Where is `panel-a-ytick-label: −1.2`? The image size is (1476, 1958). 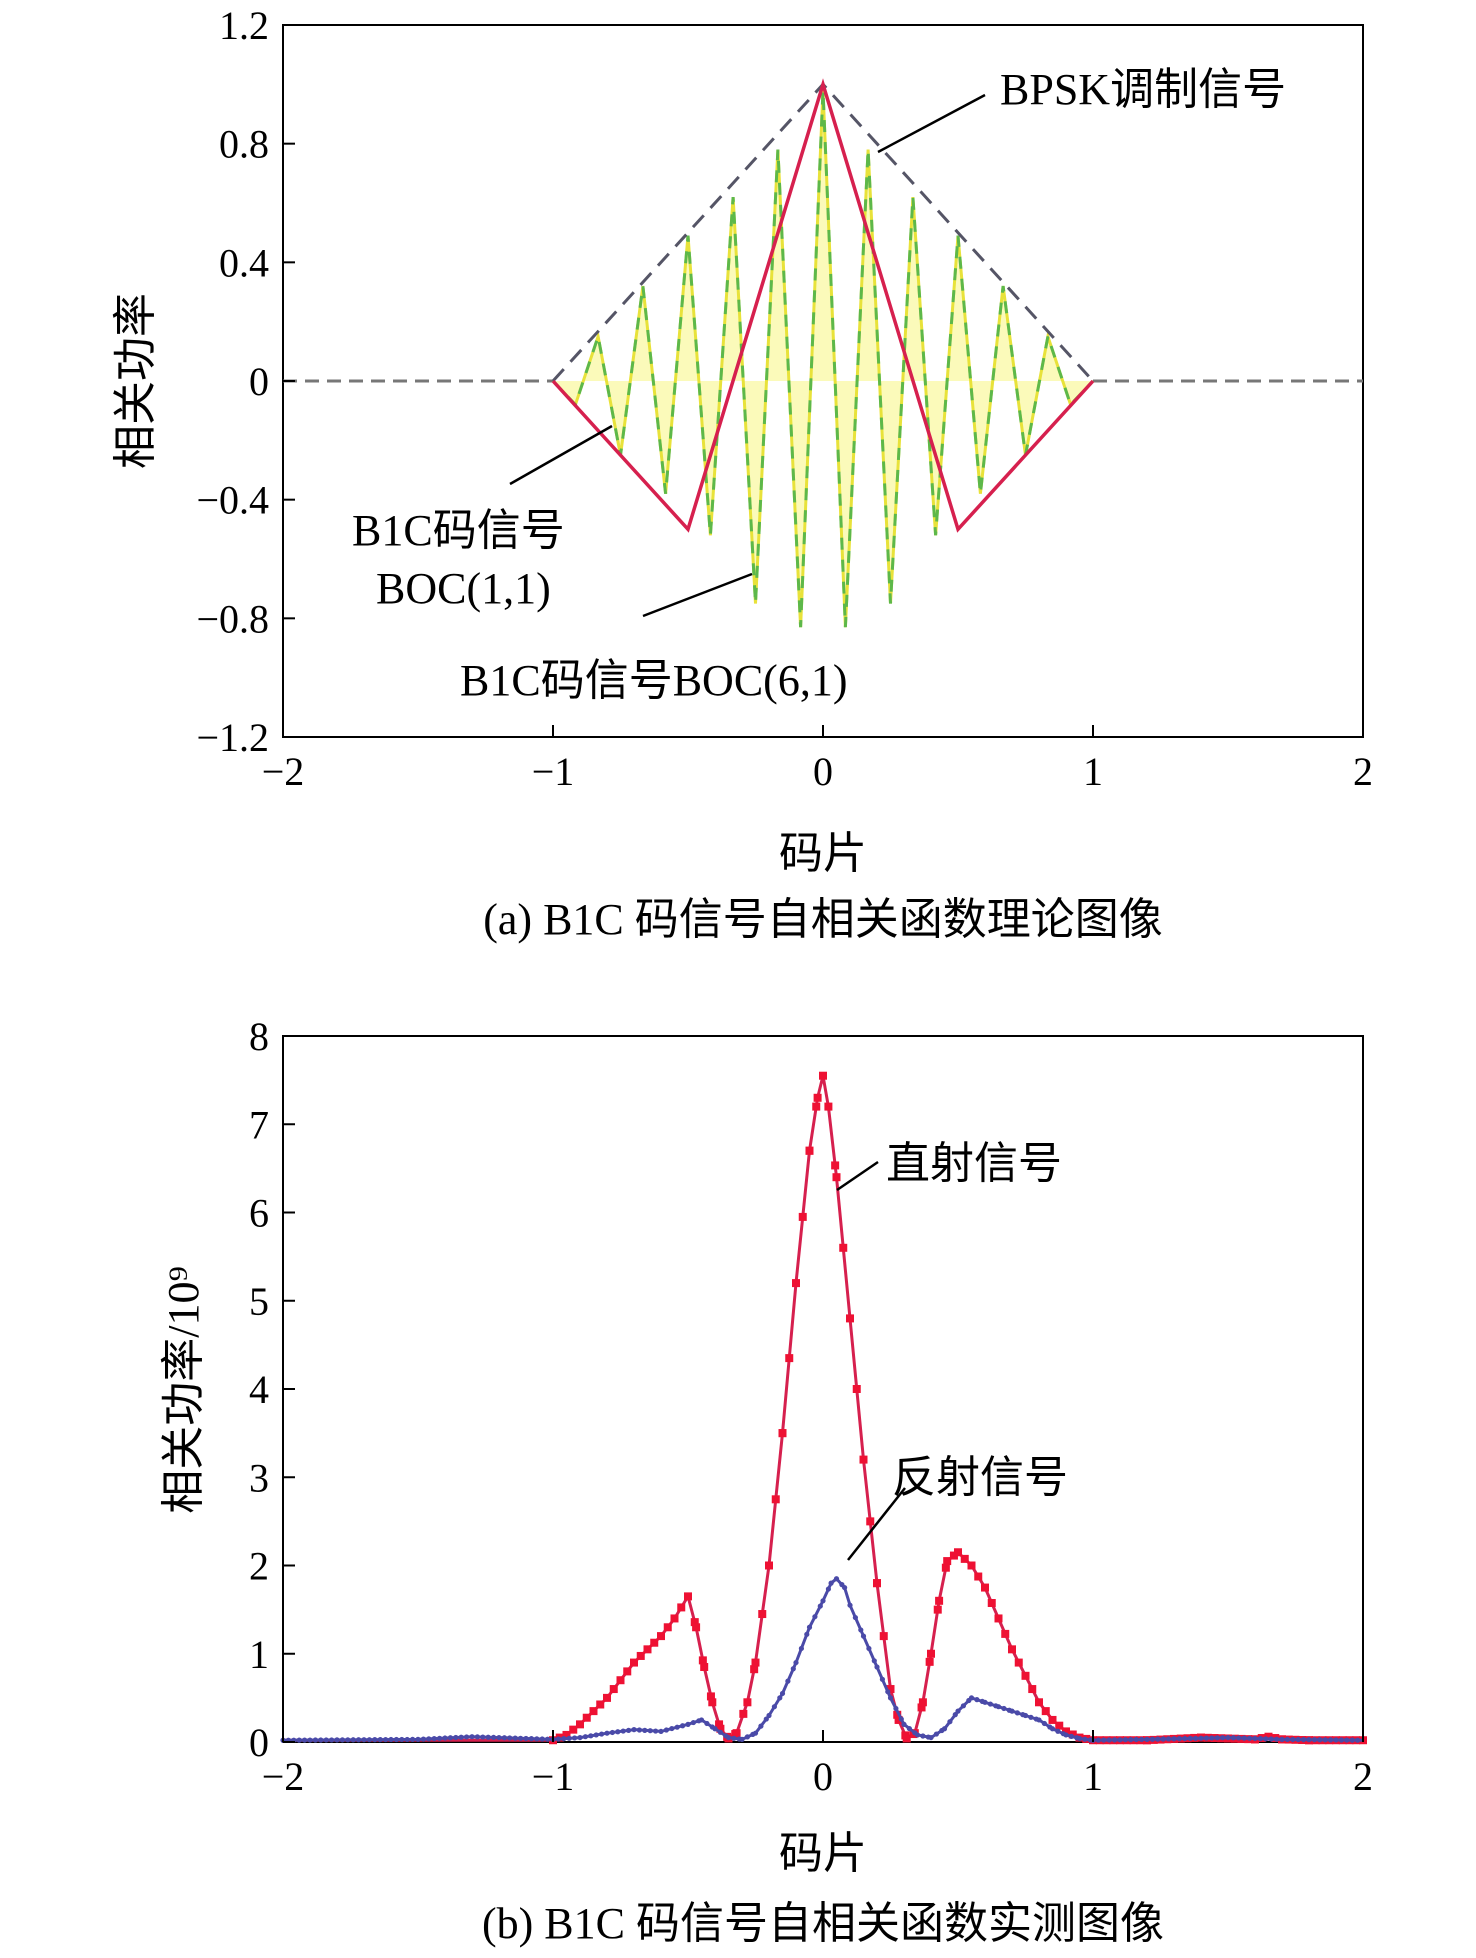
panel-a-ytick-label: −1.2 is located at coordinates (232, 737).